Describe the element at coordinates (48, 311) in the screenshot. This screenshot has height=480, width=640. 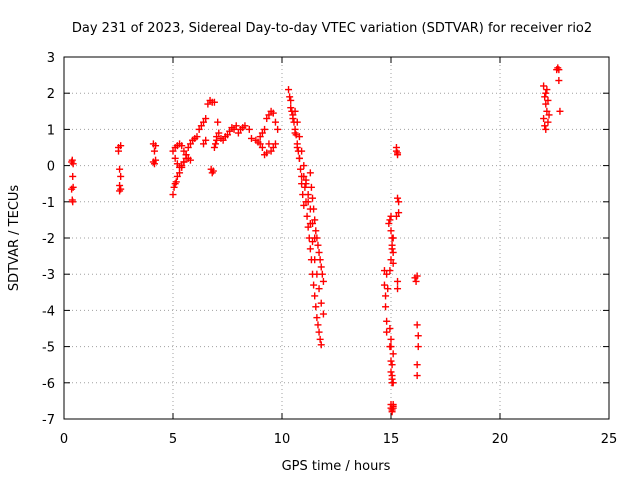
I see `y-tick-label: -4` at that location.